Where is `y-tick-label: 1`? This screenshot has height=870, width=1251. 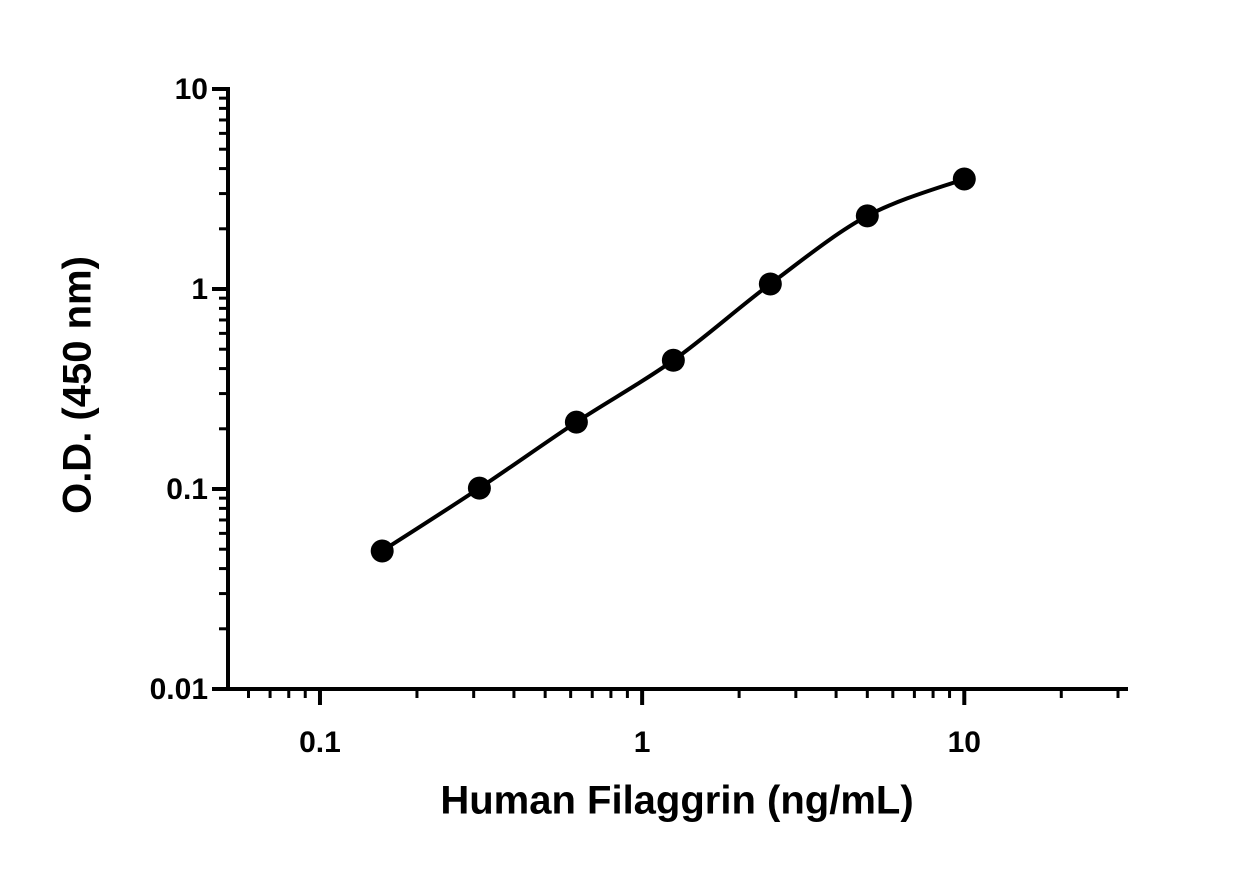 y-tick-label: 1 is located at coordinates (199, 289).